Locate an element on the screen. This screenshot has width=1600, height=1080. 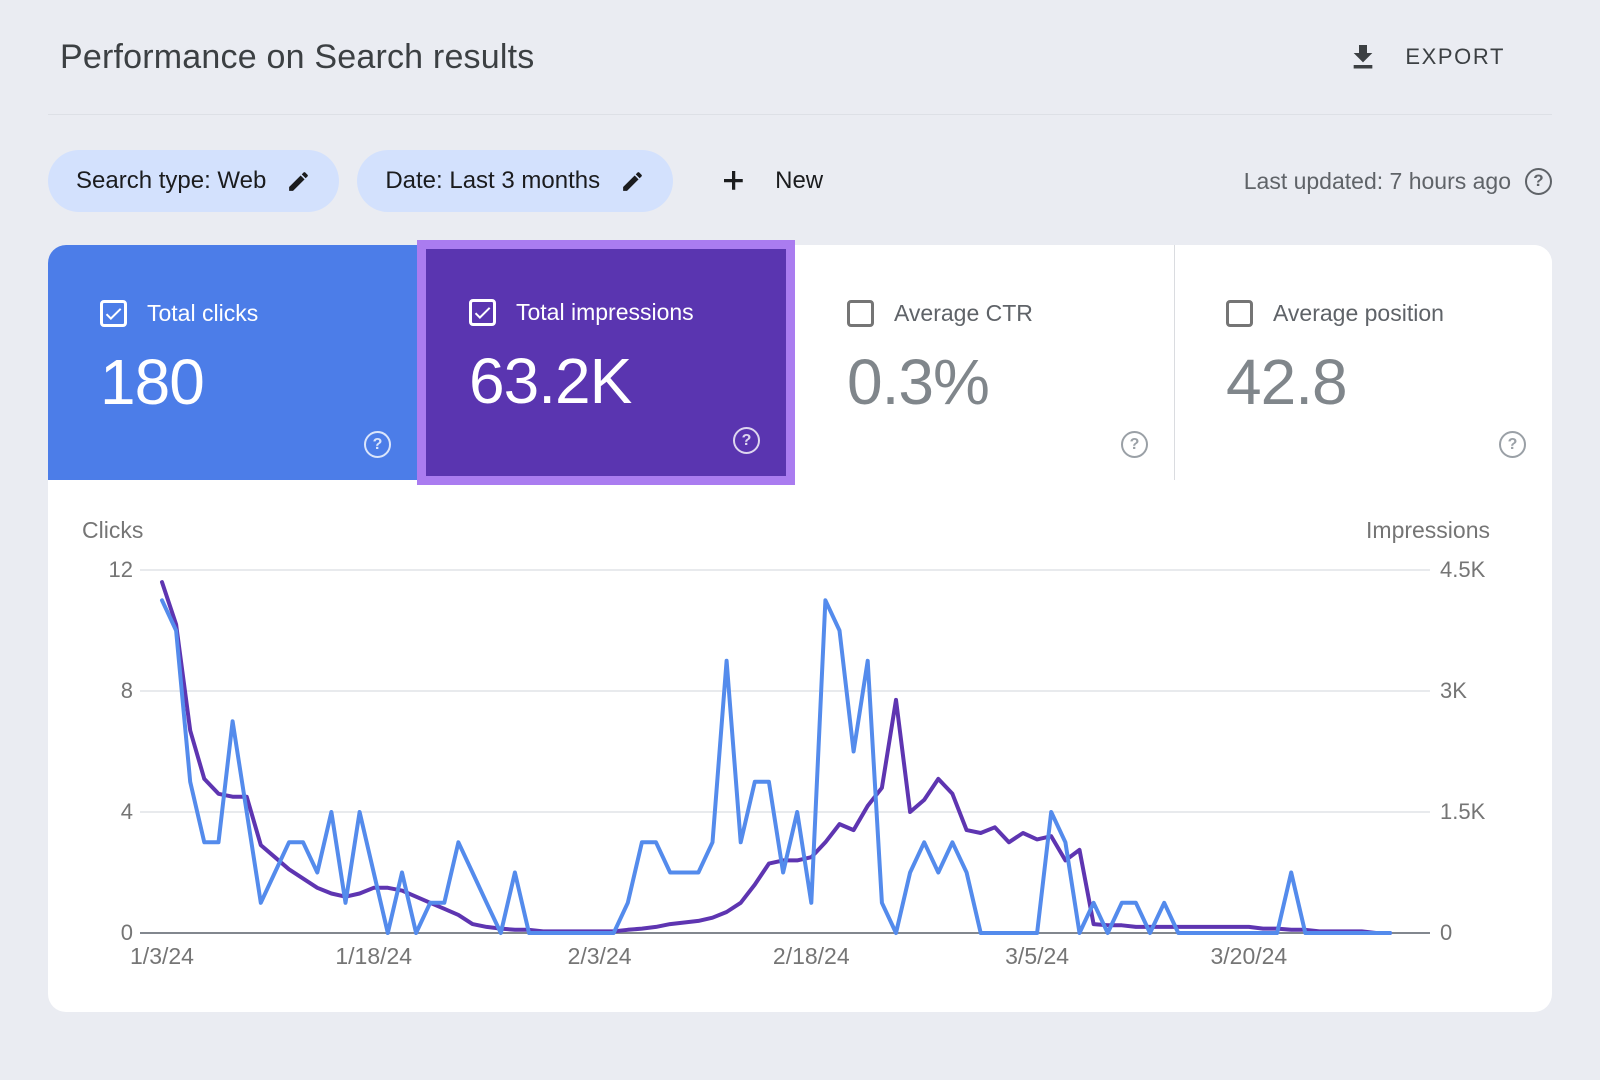
metric-label: Average CTR is located at coordinates (963, 313).